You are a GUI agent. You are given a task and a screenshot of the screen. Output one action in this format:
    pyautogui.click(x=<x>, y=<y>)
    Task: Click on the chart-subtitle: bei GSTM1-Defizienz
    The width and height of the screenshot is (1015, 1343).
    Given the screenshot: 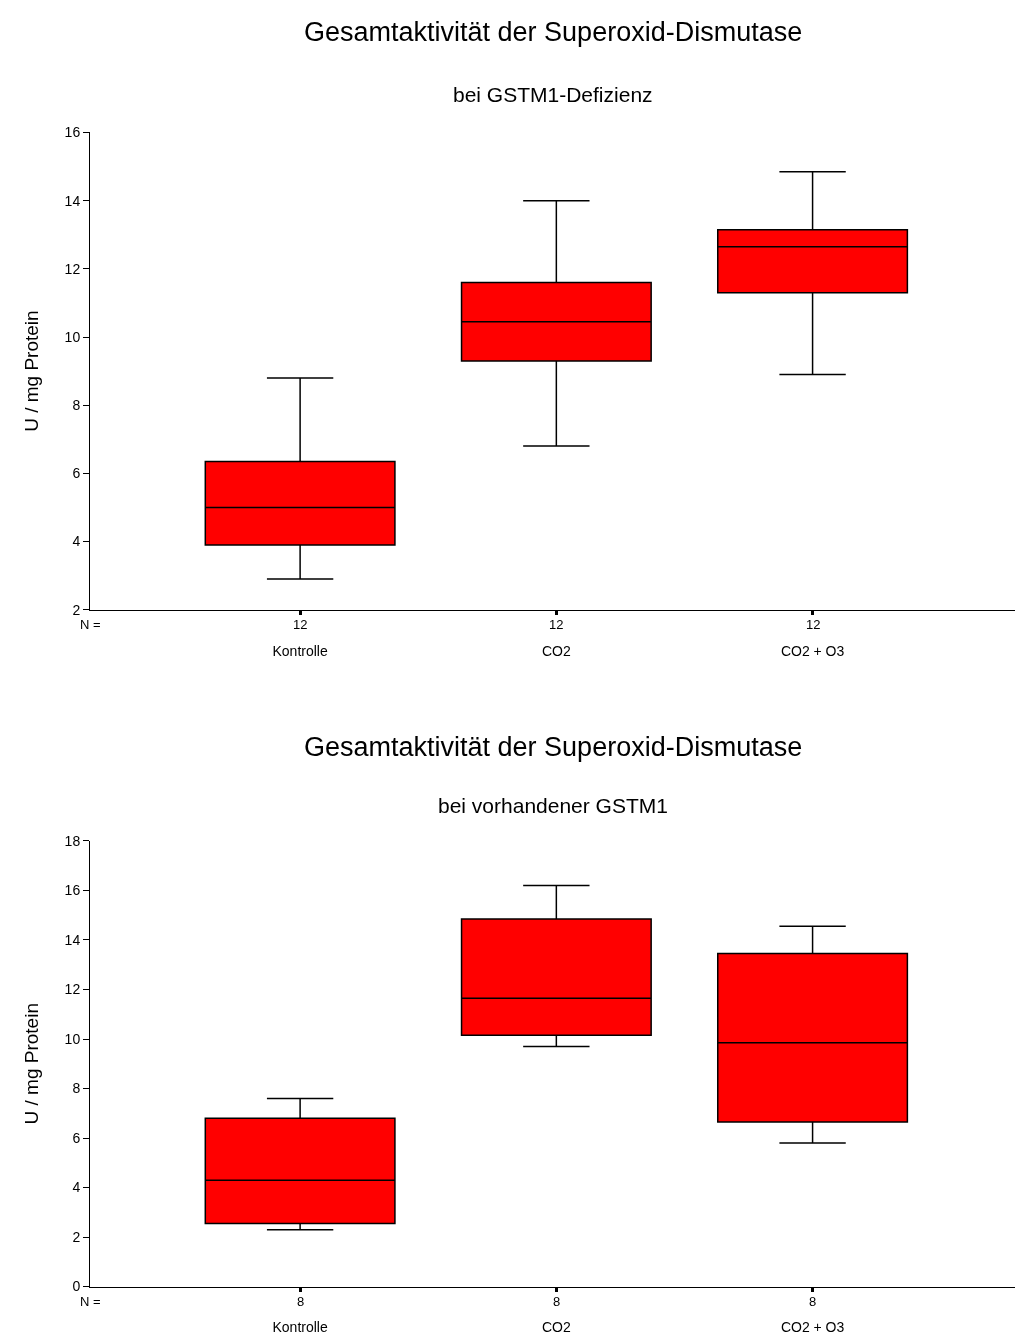 What is the action you would take?
    pyautogui.click(x=553, y=94)
    